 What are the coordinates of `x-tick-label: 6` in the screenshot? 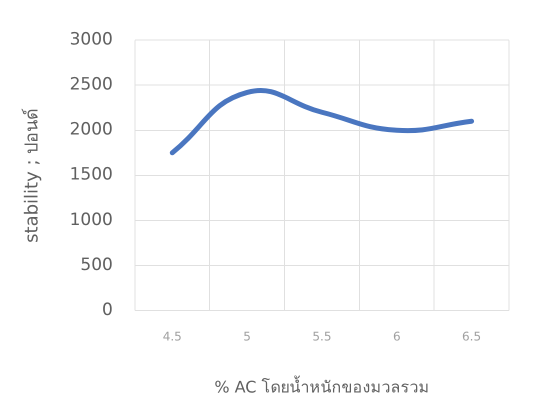 It's located at (396, 337).